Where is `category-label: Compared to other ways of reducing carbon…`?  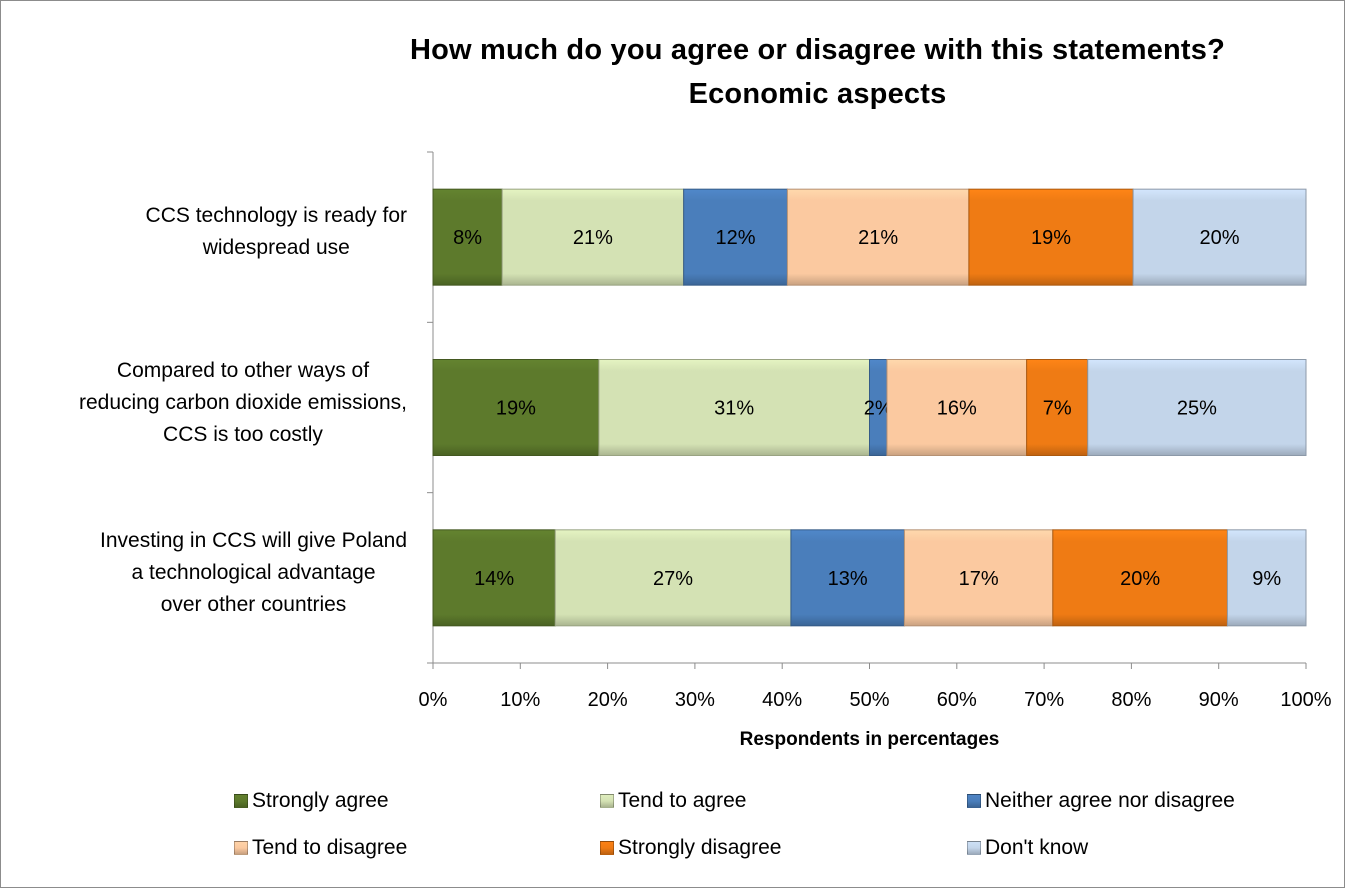
category-label: Compared to other ways of reducing carbon… is located at coordinates (243, 403).